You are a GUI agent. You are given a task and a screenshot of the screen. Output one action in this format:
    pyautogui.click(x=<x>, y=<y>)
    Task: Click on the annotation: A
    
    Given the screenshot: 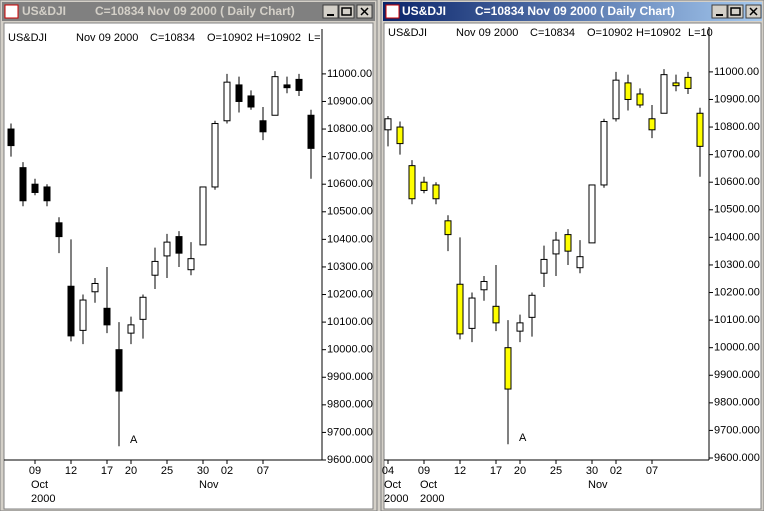 What is the action you would take?
    pyautogui.click(x=523, y=438)
    